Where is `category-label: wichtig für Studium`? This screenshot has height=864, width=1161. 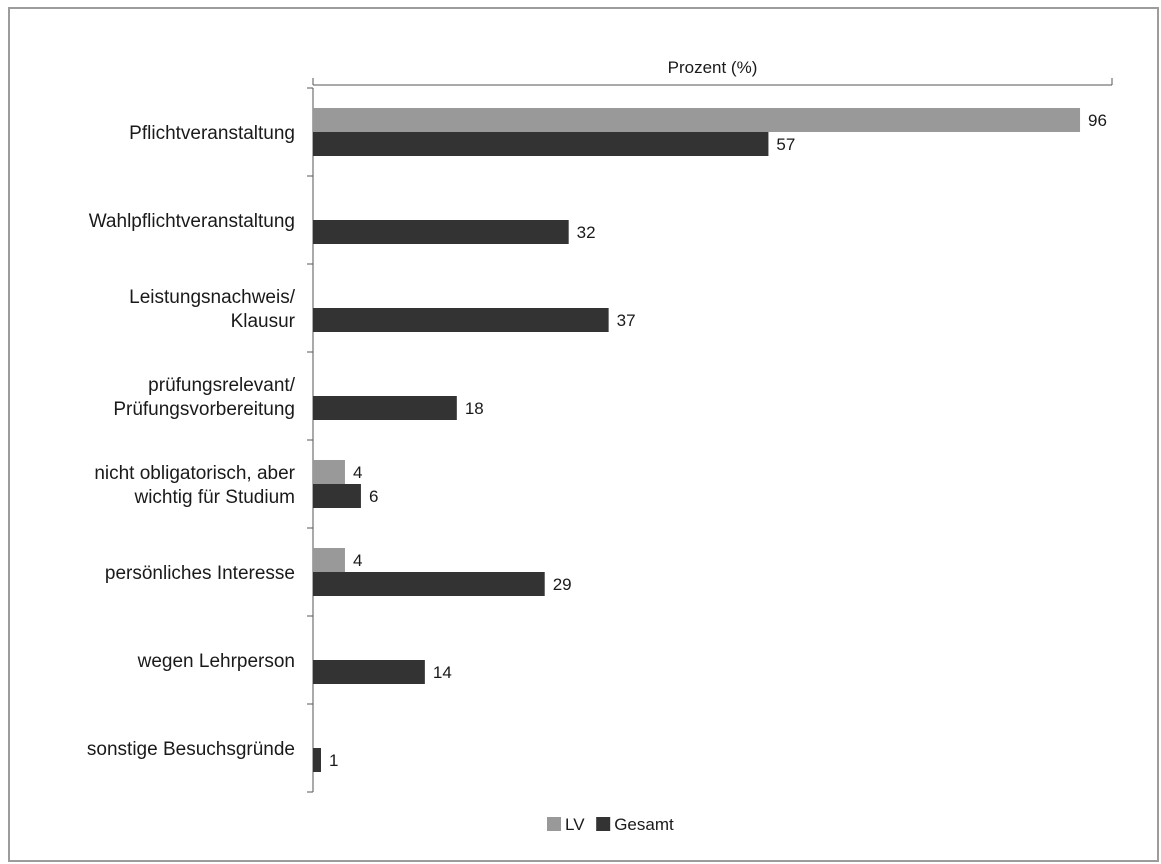 category-label: wichtig für Studium is located at coordinates (214, 497).